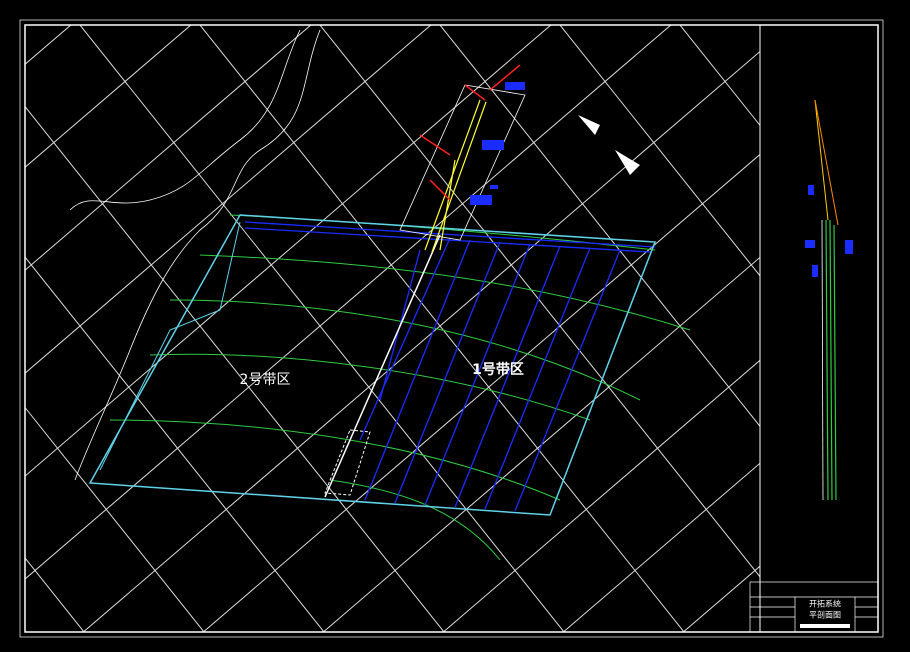  I want to click on drawing-subtitle: 平剖面图, so click(825, 615).